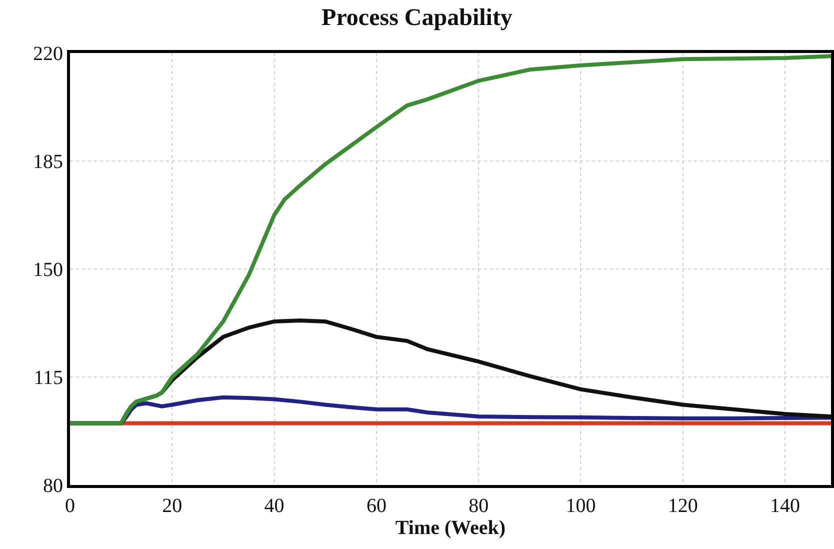 This screenshot has width=834, height=549. I want to click on x-tick-label: 20, so click(172, 506).